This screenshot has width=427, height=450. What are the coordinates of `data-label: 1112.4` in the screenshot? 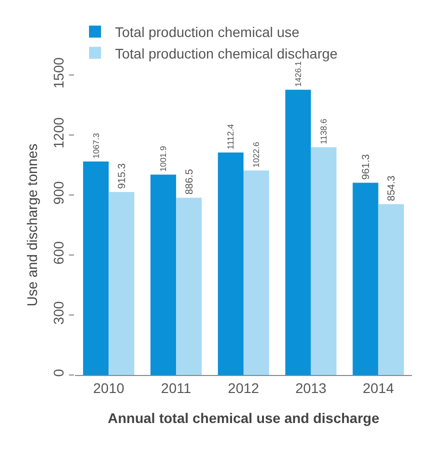 It's located at (231, 137).